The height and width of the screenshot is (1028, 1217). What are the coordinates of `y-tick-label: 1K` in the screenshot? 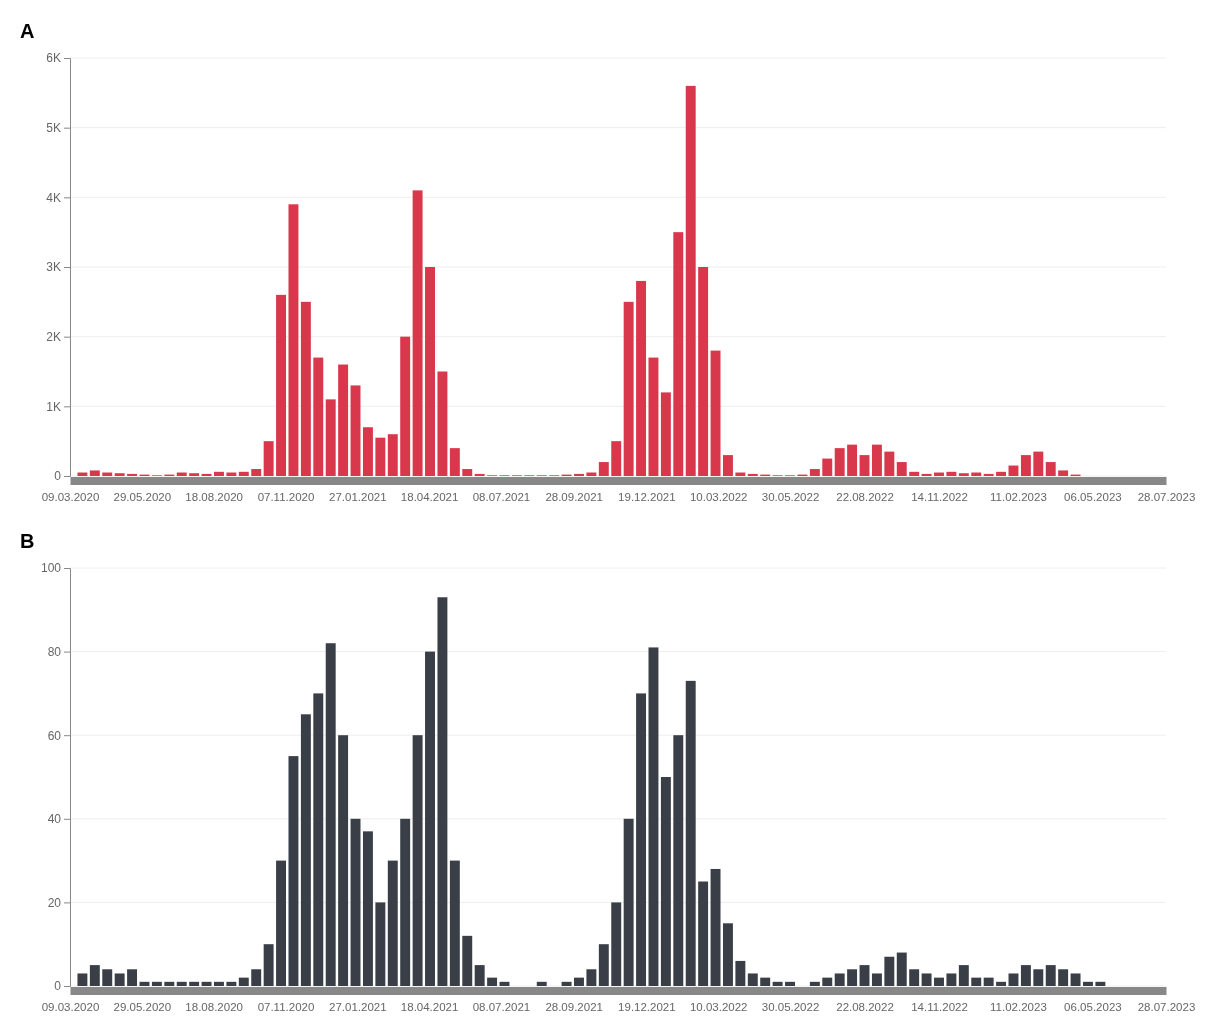 It's located at (53, 406).